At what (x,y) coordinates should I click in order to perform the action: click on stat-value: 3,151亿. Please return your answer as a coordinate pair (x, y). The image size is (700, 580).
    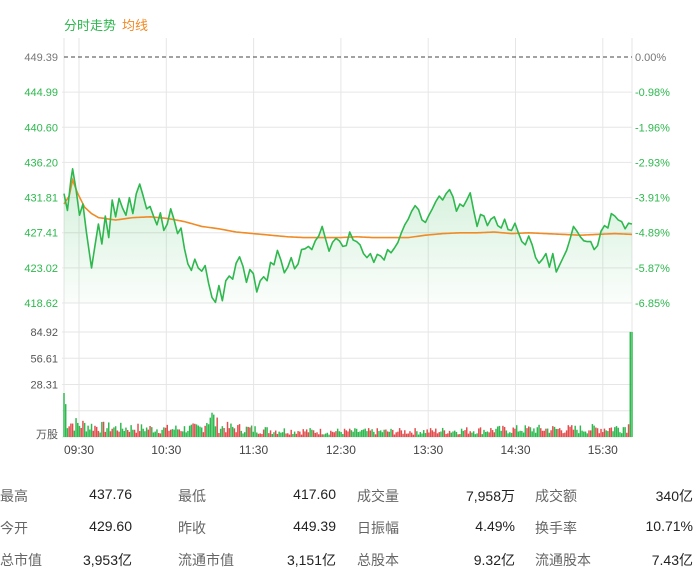
    Looking at the image, I should click on (311, 560).